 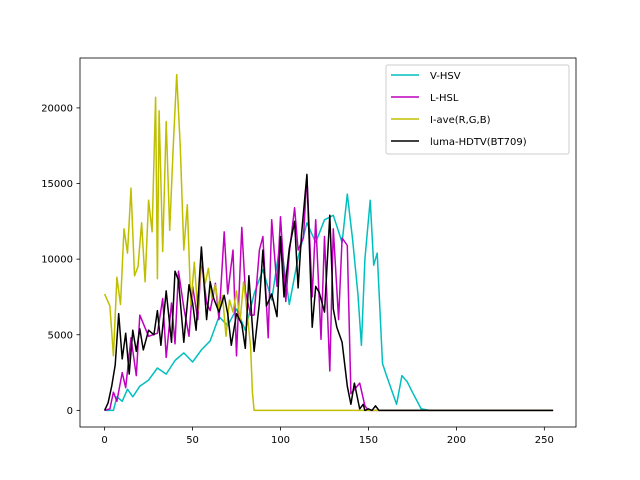 I want to click on y-axis: 0 5000 10000 15000 20000, so click(x=60, y=260).